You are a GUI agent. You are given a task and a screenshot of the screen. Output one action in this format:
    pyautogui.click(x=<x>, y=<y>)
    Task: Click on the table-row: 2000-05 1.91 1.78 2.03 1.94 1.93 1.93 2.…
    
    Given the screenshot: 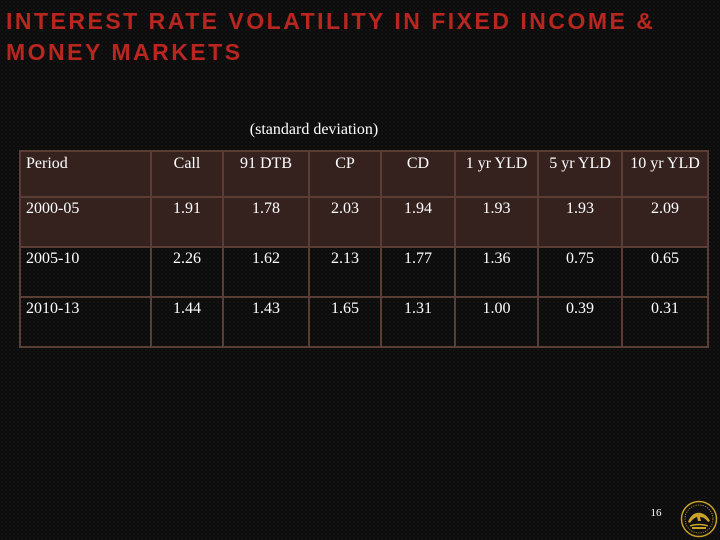 What is the action you would take?
    pyautogui.click(x=364, y=222)
    